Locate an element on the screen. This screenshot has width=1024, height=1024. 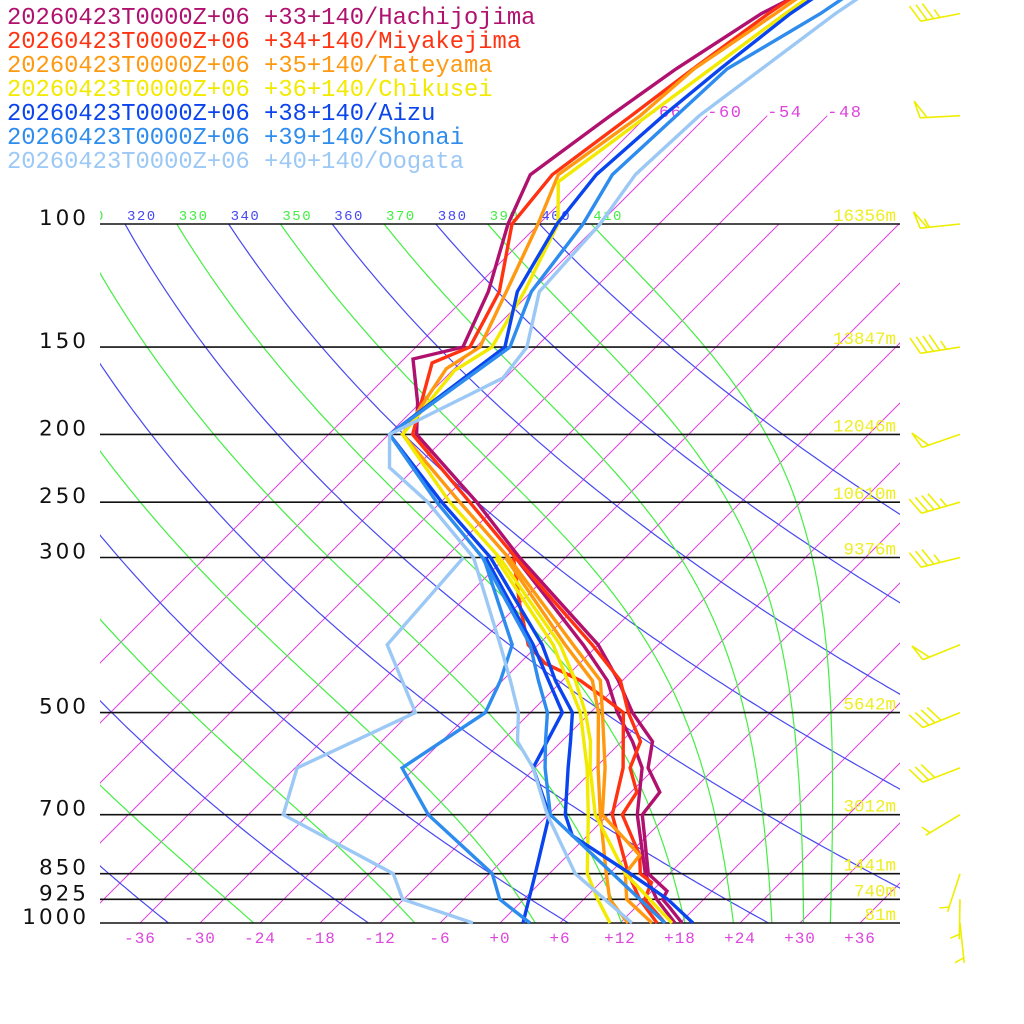
temperature-tick-label: +0 is located at coordinates (499, 939).